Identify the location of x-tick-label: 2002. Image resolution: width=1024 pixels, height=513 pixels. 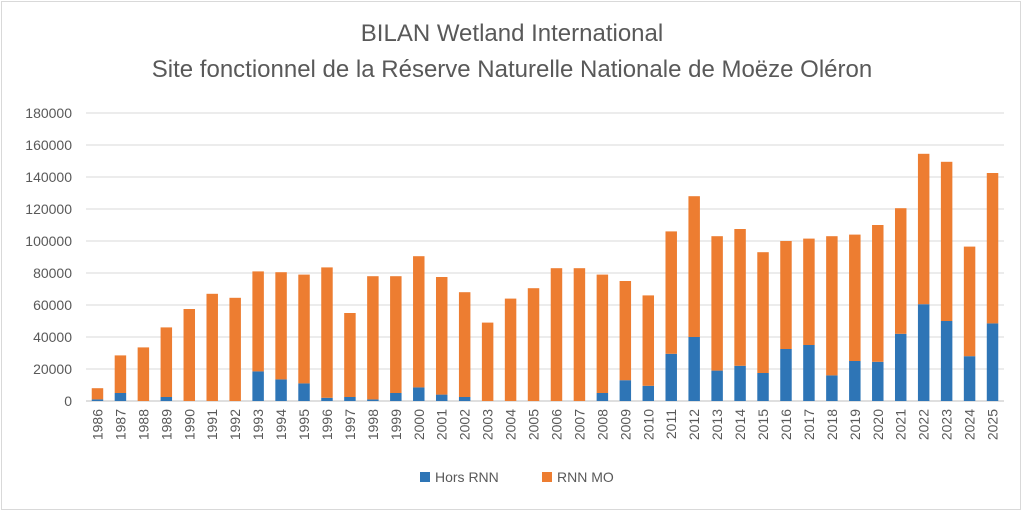
(465, 424).